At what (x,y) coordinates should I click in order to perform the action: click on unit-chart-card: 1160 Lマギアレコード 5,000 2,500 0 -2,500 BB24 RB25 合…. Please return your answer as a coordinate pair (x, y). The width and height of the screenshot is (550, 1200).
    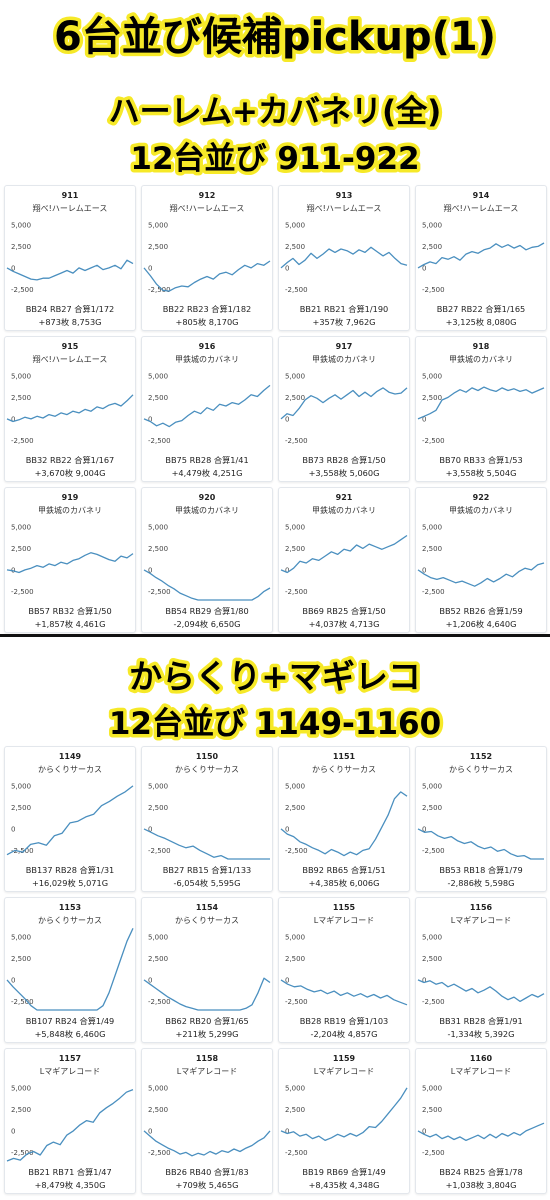
    Looking at the image, I should click on (481, 1121).